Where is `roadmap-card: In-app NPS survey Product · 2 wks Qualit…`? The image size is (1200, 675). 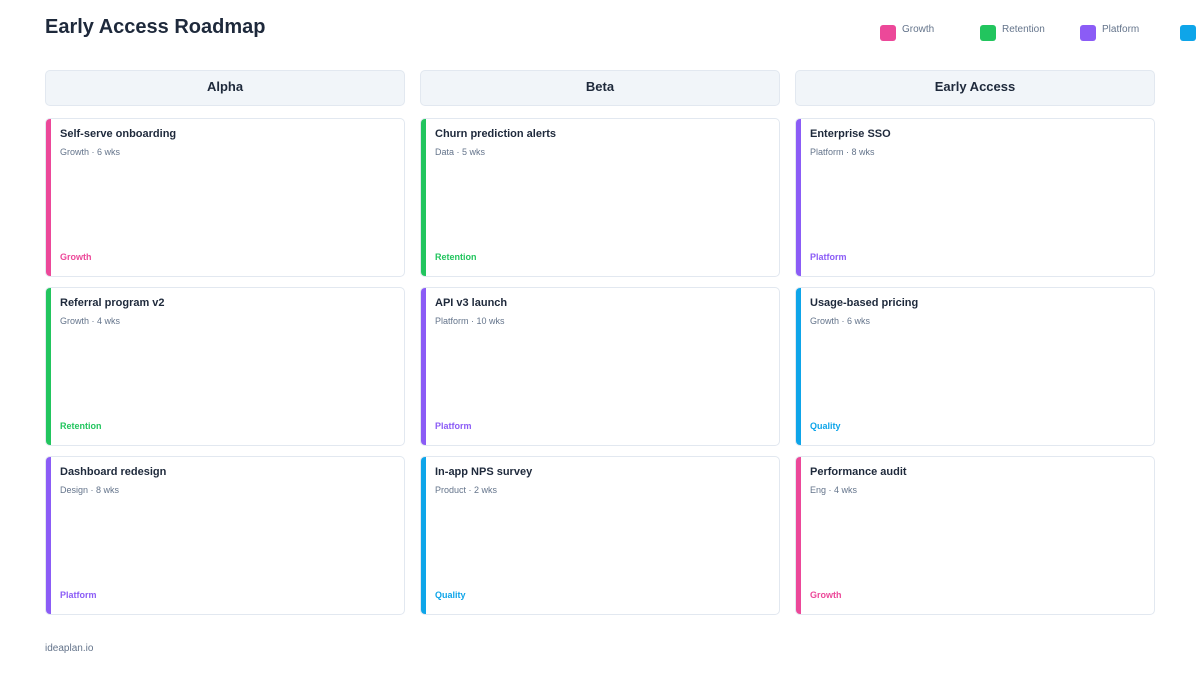
roadmap-card: In-app NPS survey Product · 2 wks Qualit… is located at coordinates (600, 535).